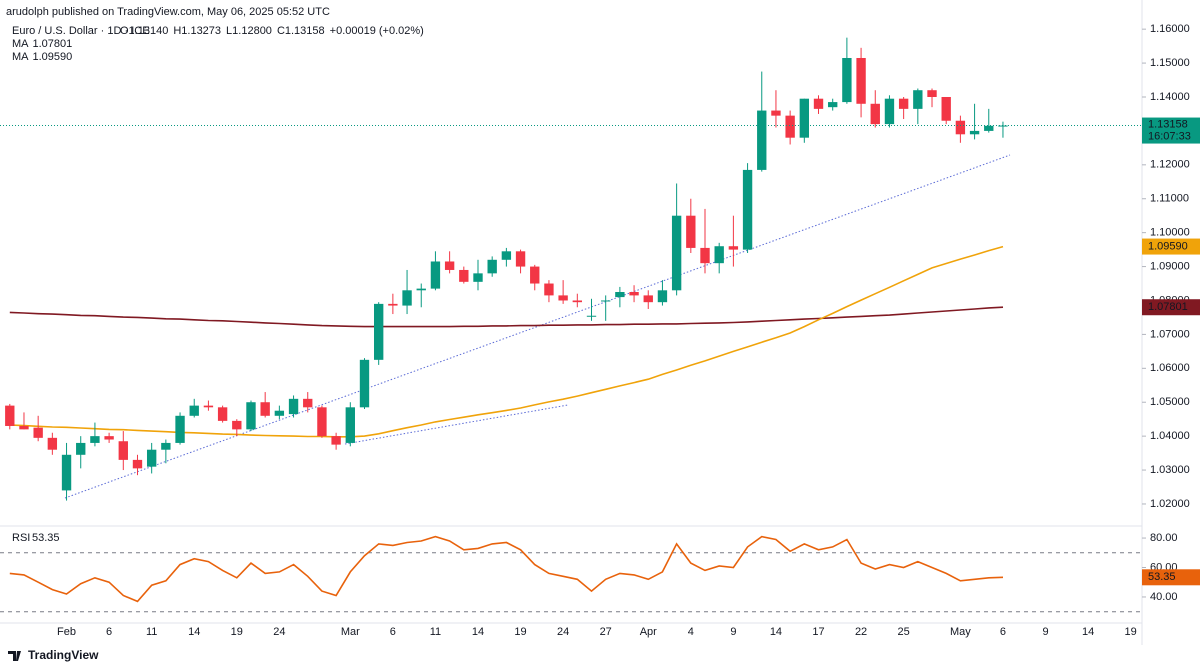 The width and height of the screenshot is (1200, 668). I want to click on x-tick-label: 11, so click(435, 632).